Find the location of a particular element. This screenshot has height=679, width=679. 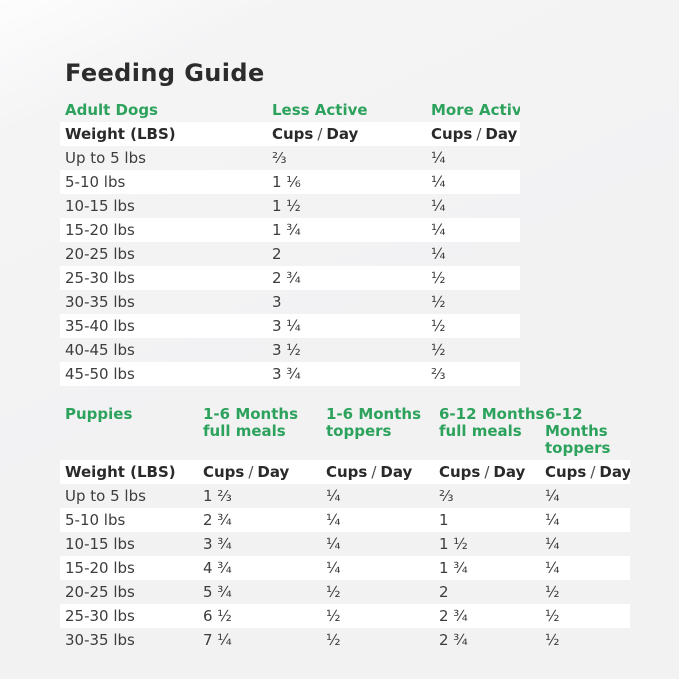

table-row: 35-40 lbs 3 ¼ ½ is located at coordinates (290, 326).